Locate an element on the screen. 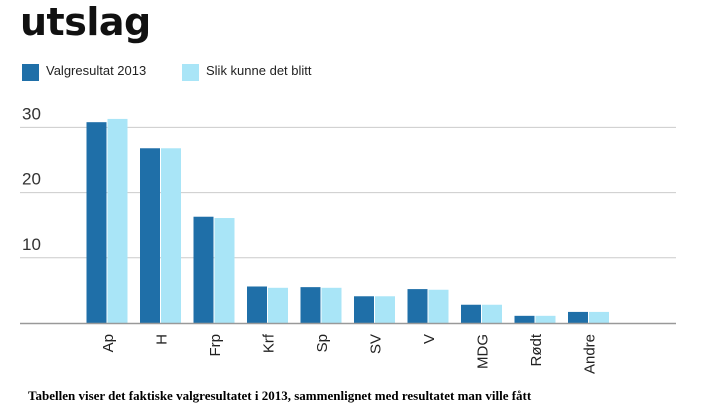 The image size is (706, 404). x-tick-label-MDG: MDG is located at coordinates (483, 351).